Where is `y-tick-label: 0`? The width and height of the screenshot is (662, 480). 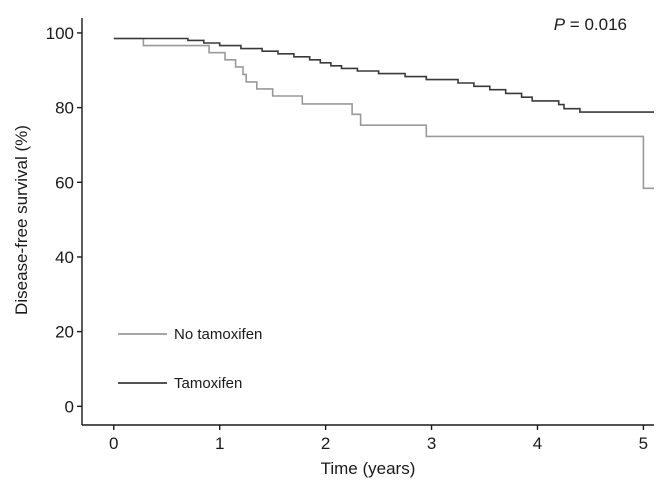
y-tick-label: 0 is located at coordinates (69, 406).